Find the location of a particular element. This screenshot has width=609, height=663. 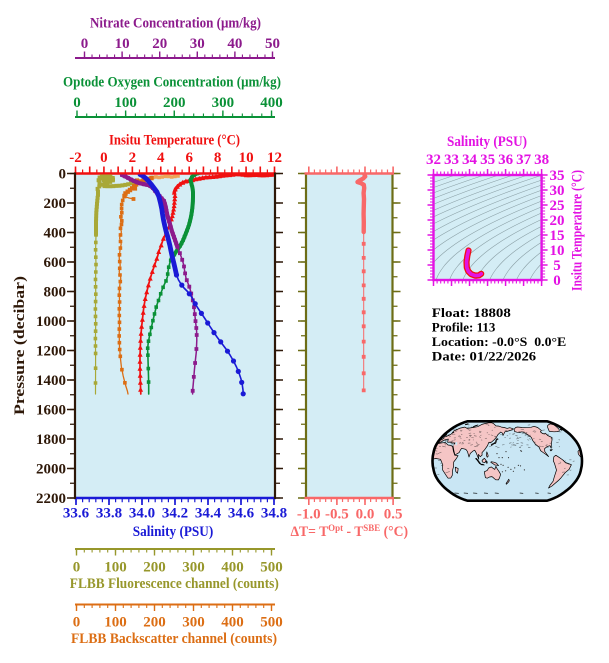

svg-text: Location: -0.0°S 0.0°E is located at coordinates (499, 341).